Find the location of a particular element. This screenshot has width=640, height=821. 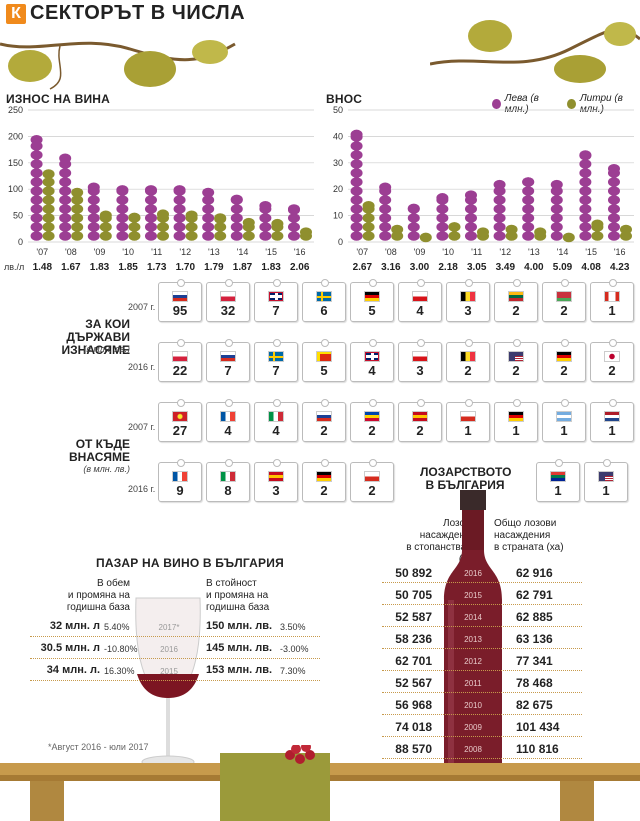

flag-jp-icon is located at coordinates (612, 356).